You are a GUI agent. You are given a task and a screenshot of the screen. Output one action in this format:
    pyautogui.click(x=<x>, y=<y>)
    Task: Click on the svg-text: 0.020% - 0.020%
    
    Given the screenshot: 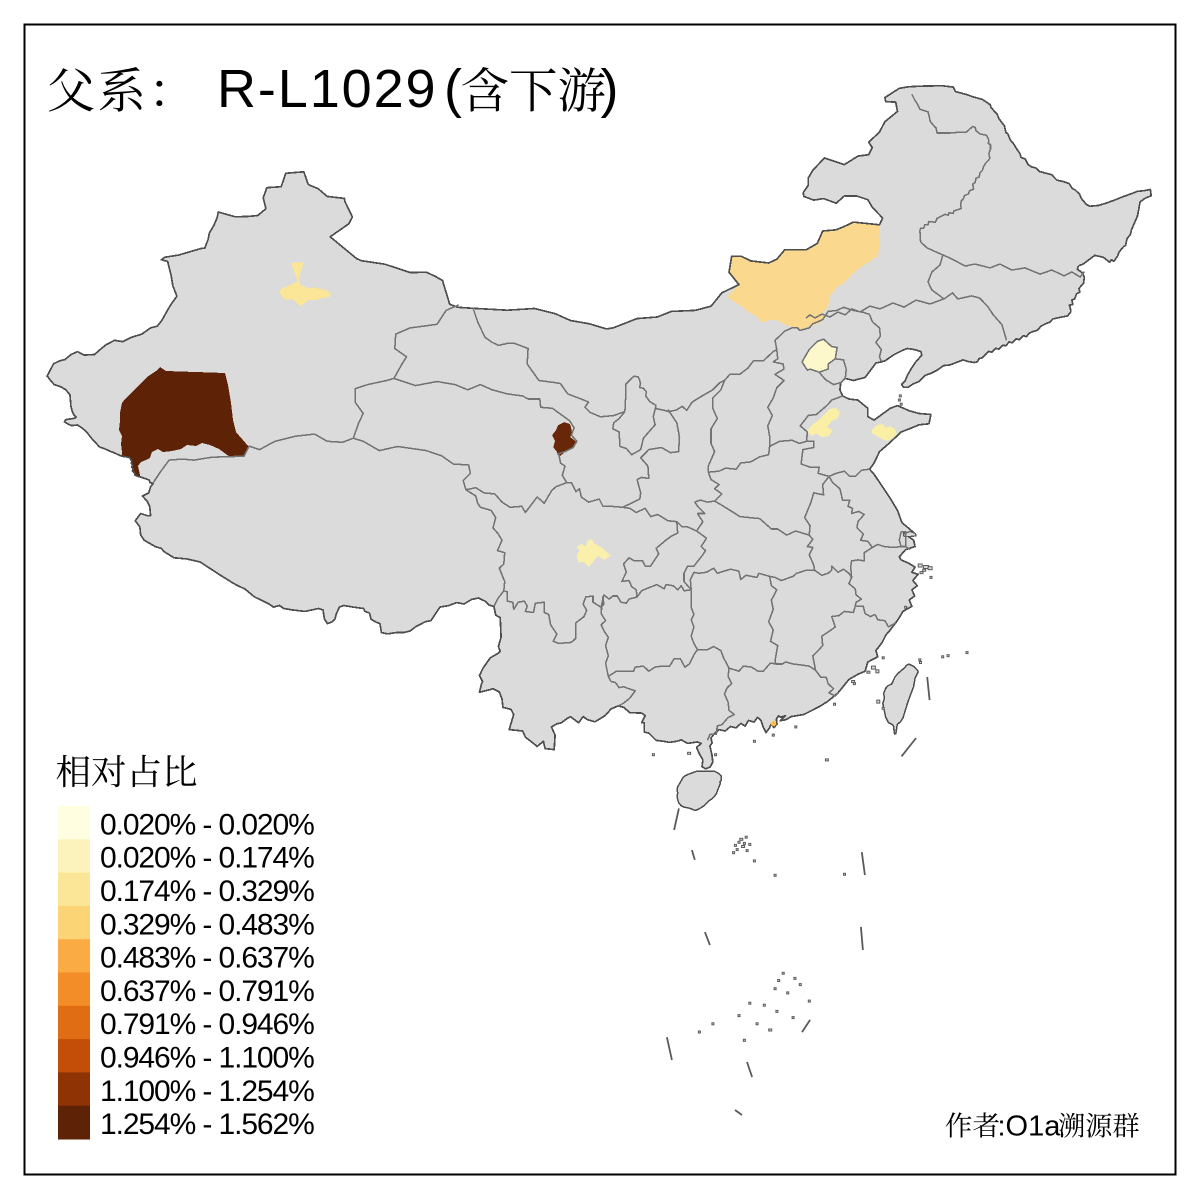 What is the action you would take?
    pyautogui.click(x=207, y=824)
    